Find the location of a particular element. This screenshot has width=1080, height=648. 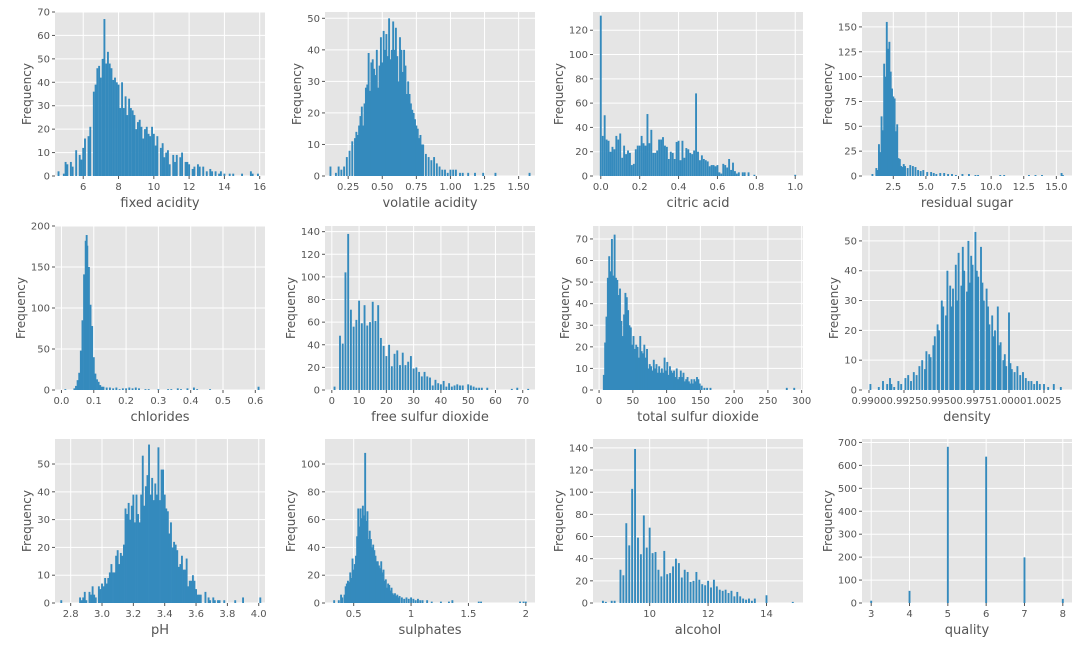

y-tick-label: 30 is located at coordinates (581, 326).